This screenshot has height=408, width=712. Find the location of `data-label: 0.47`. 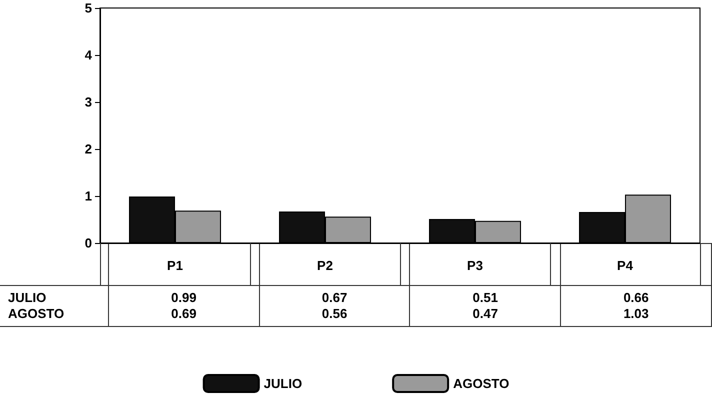

data-label: 0.47 is located at coordinates (485, 313).